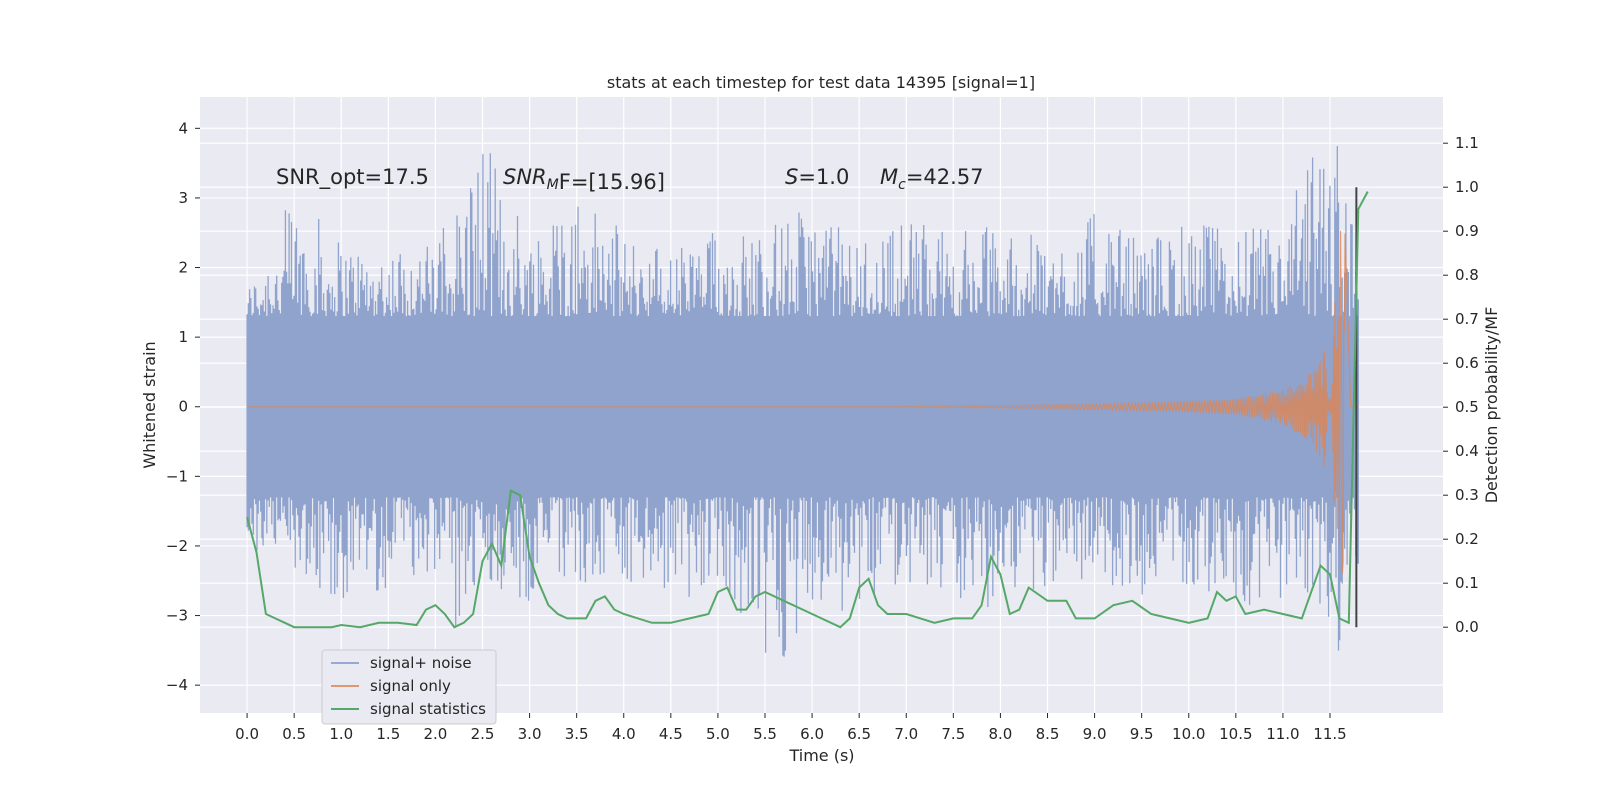 The width and height of the screenshot is (1600, 800). What do you see at coordinates (294, 734) in the screenshot?
I see `x-tick-label: 0.5` at bounding box center [294, 734].